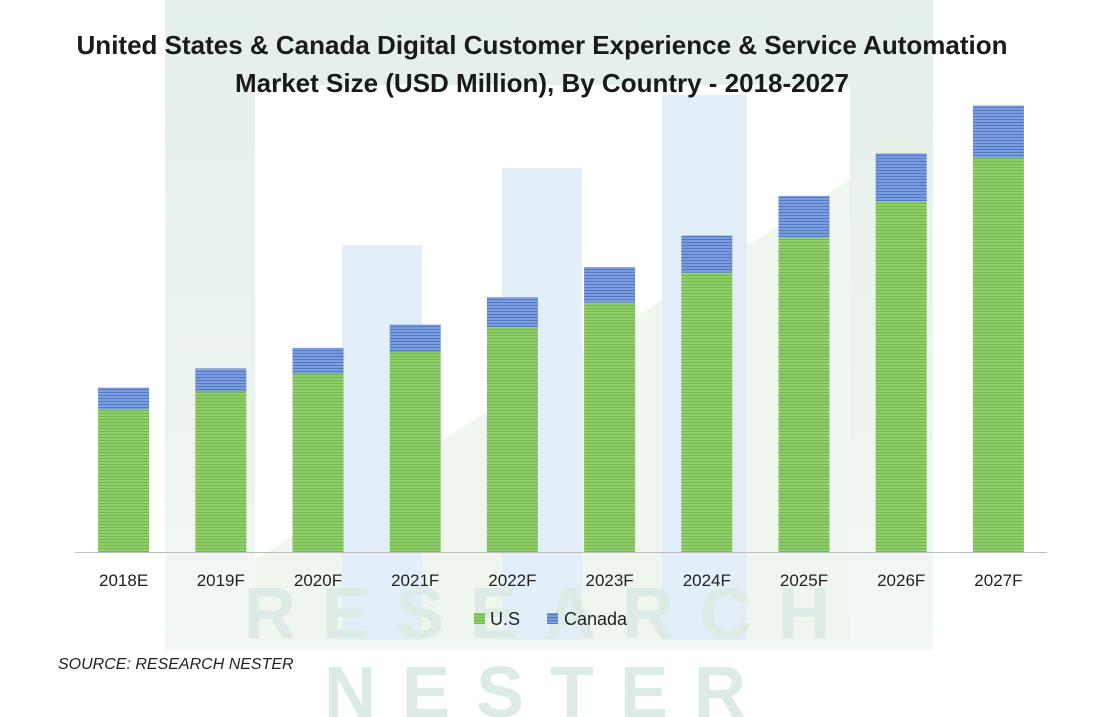 This screenshot has height=717, width=1117. What do you see at coordinates (610, 427) in the screenshot?
I see `bar-us-2023f` at bounding box center [610, 427].